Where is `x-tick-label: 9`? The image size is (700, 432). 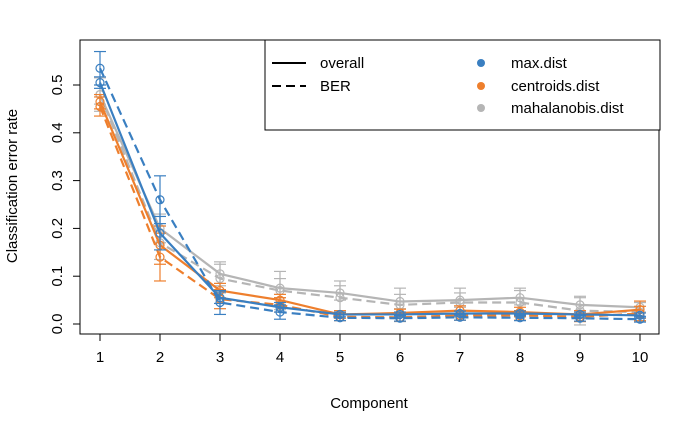 x-tick-label: 9 is located at coordinates (580, 357).